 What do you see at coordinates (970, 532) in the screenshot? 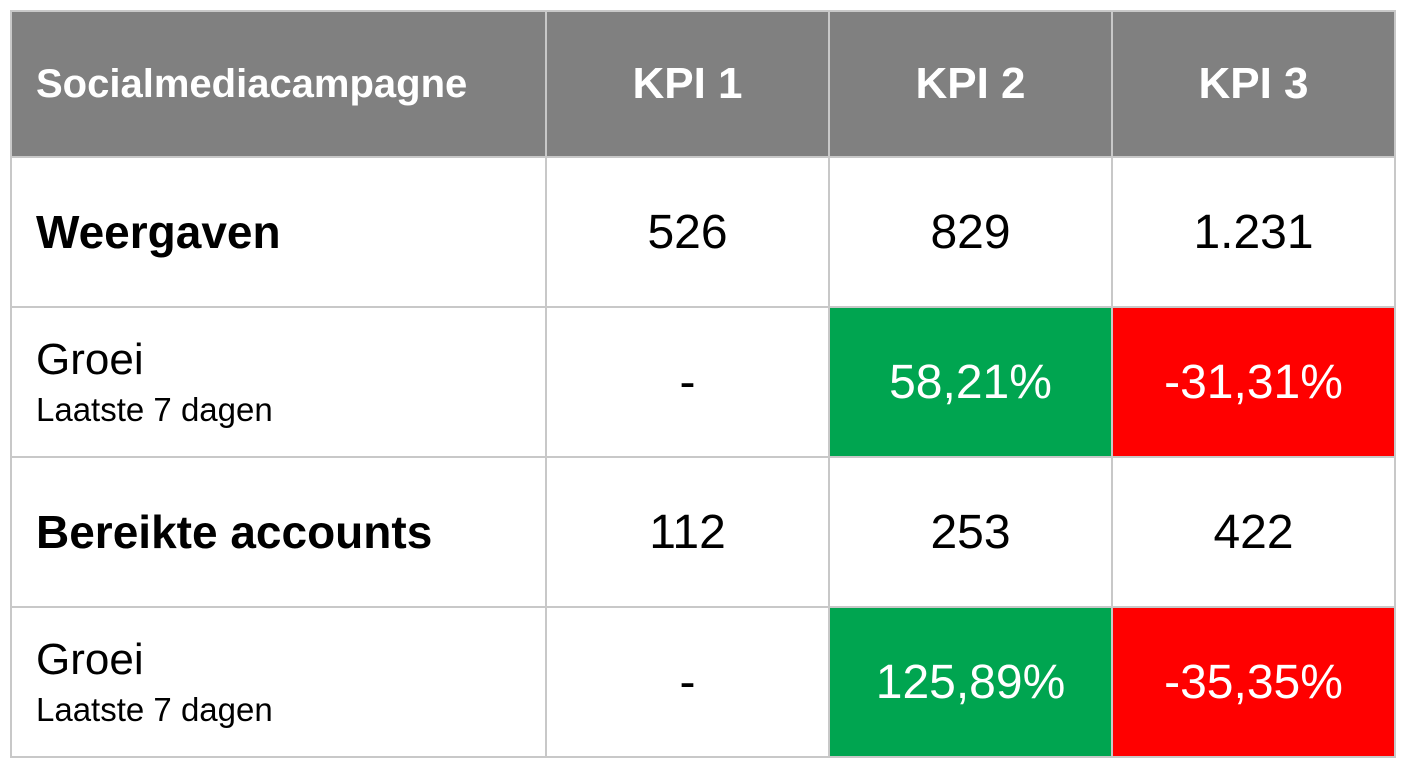
I see `cell: 253` at bounding box center [970, 532].